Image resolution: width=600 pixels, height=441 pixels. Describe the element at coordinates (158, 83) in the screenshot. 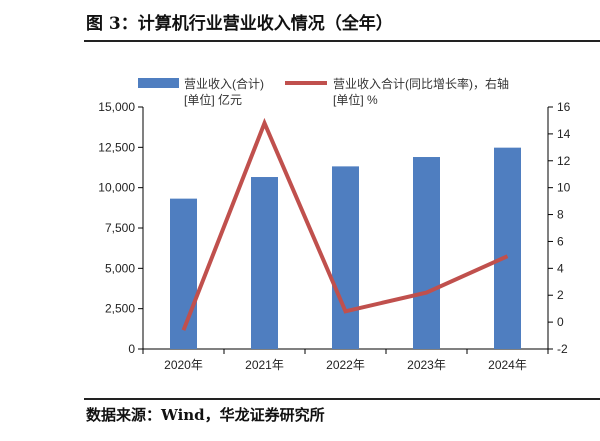

I see `legend-bar-swatch` at that location.